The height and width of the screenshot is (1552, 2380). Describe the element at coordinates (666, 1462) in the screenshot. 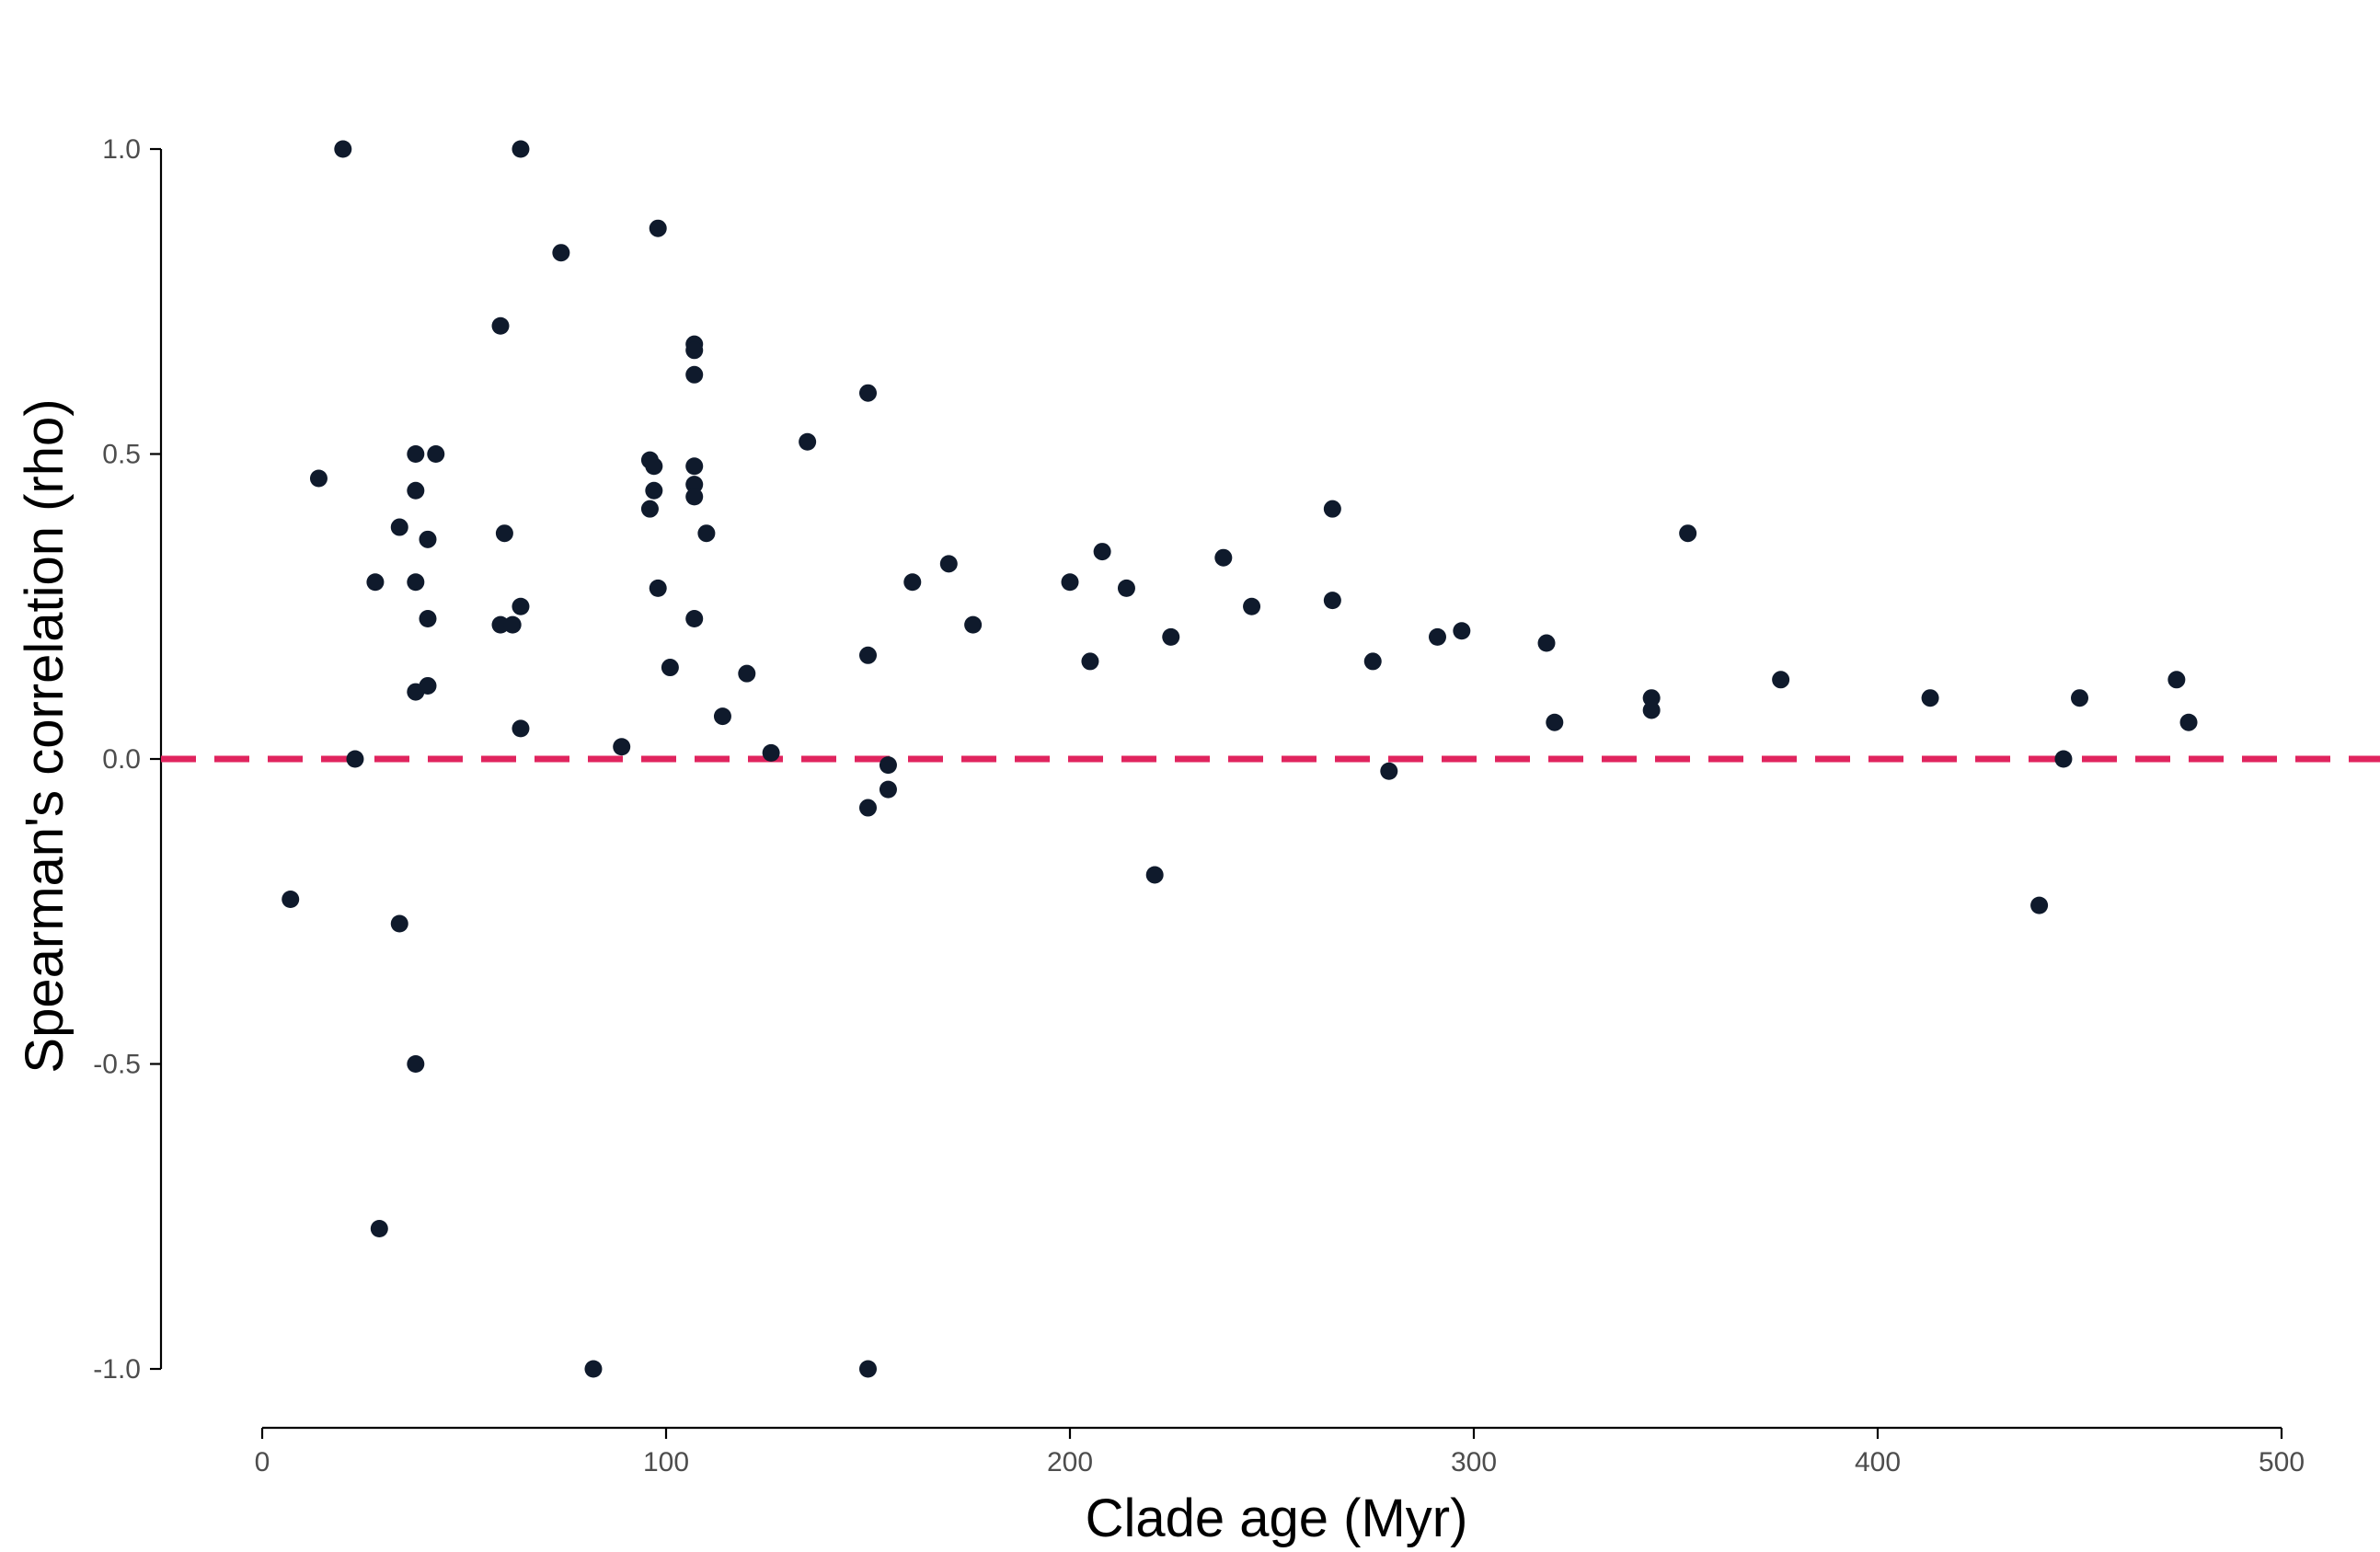

I see `x-tick-label: 100` at that location.